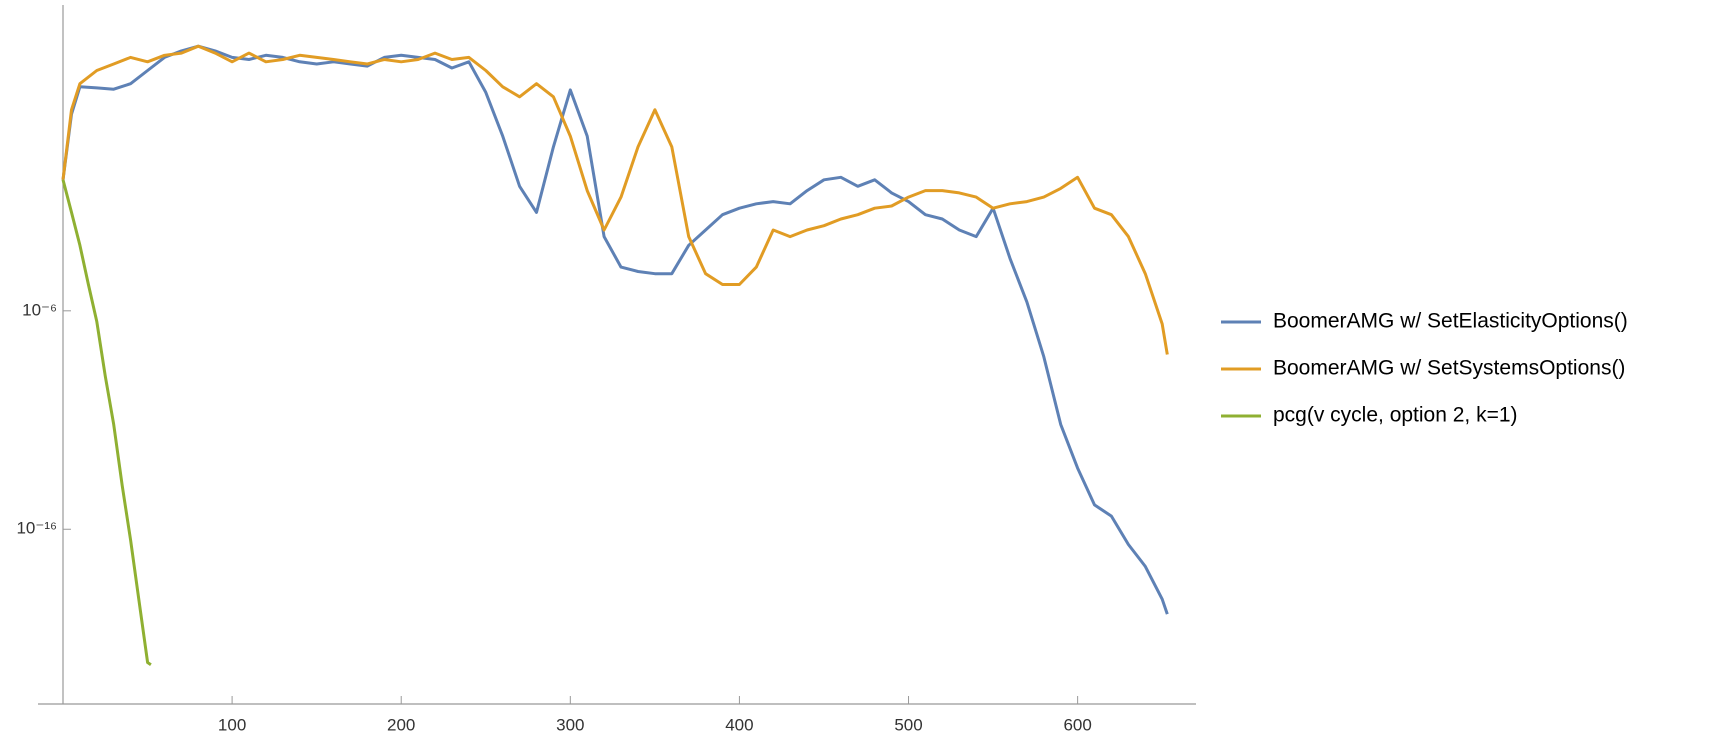 The height and width of the screenshot is (740, 1720). What do you see at coordinates (39, 309) in the screenshot?
I see `y-tick-label: 10⁻⁶` at bounding box center [39, 309].